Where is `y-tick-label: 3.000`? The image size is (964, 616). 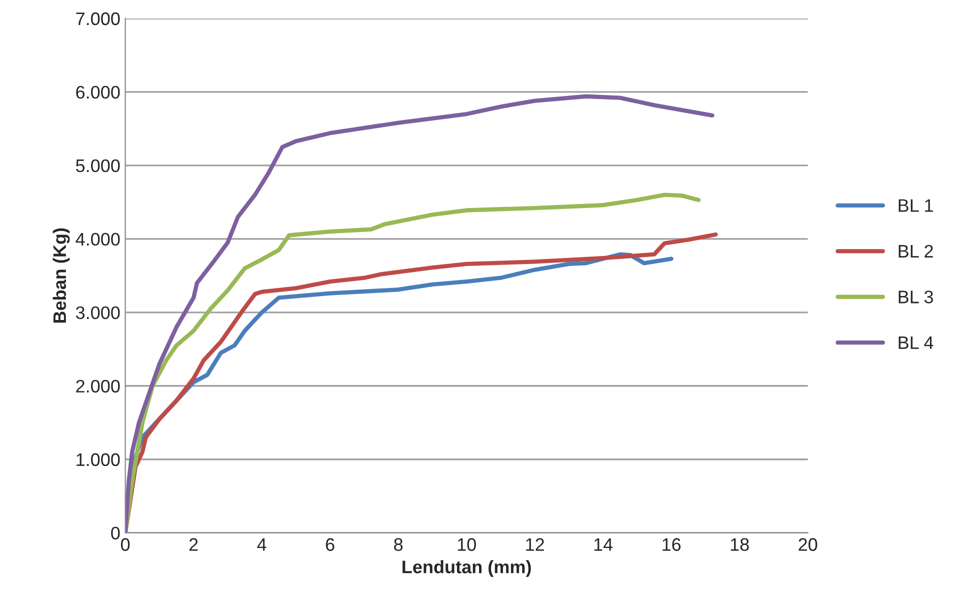
y-tick-label: 3.000 is located at coordinates (98, 313).